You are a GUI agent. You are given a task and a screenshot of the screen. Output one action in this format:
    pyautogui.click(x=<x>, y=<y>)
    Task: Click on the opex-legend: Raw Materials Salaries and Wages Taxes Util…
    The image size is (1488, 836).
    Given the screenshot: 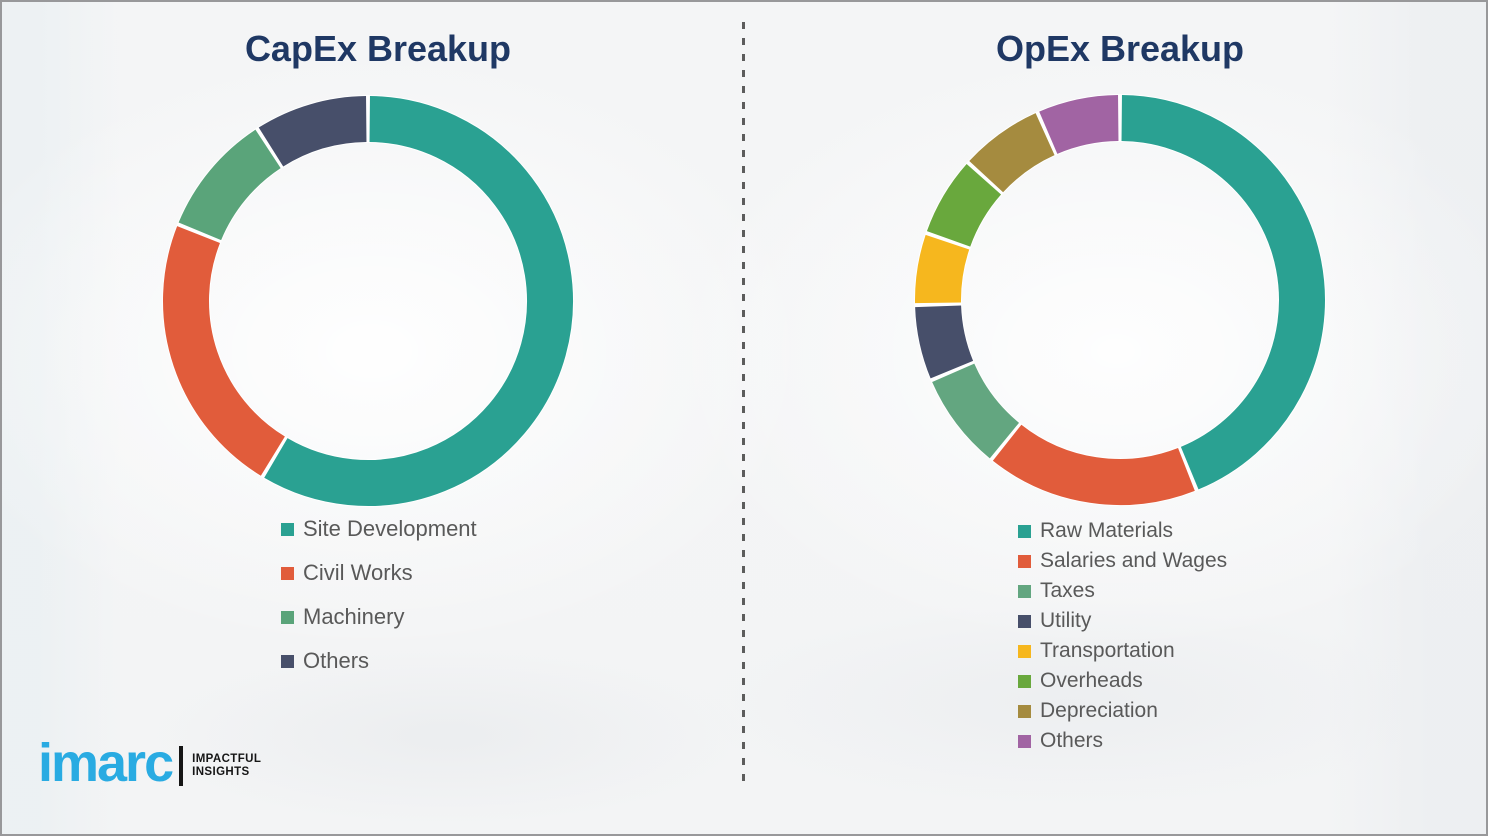 What is the action you would take?
    pyautogui.click(x=1122, y=636)
    